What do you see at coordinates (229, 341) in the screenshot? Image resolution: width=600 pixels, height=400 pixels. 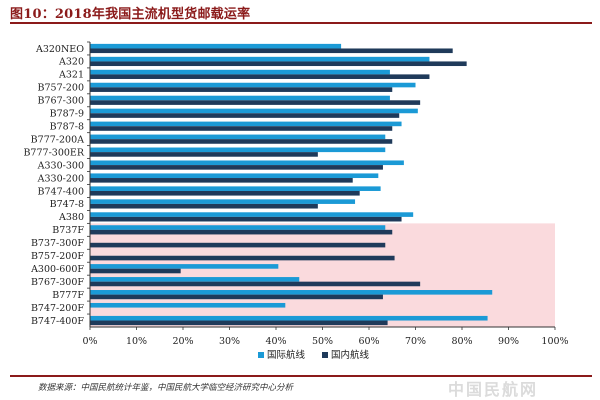 I see `x-tick-label: 30%` at bounding box center [229, 341].